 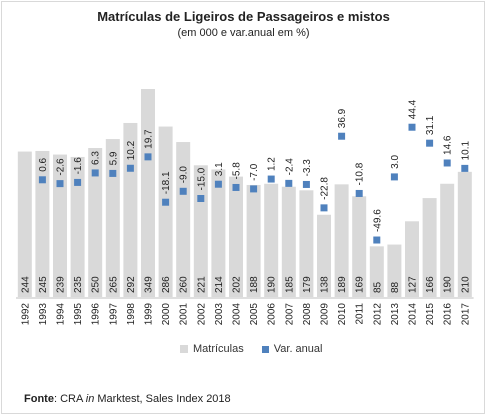 What do you see at coordinates (78, 314) in the screenshot?
I see `x-tick-label-1995: 1995` at bounding box center [78, 314].